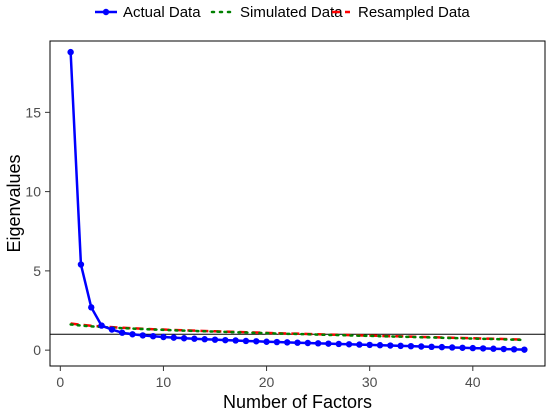  Describe the element at coordinates (297, 402) in the screenshot. I see `x-axis-title: Number of Factors` at that location.